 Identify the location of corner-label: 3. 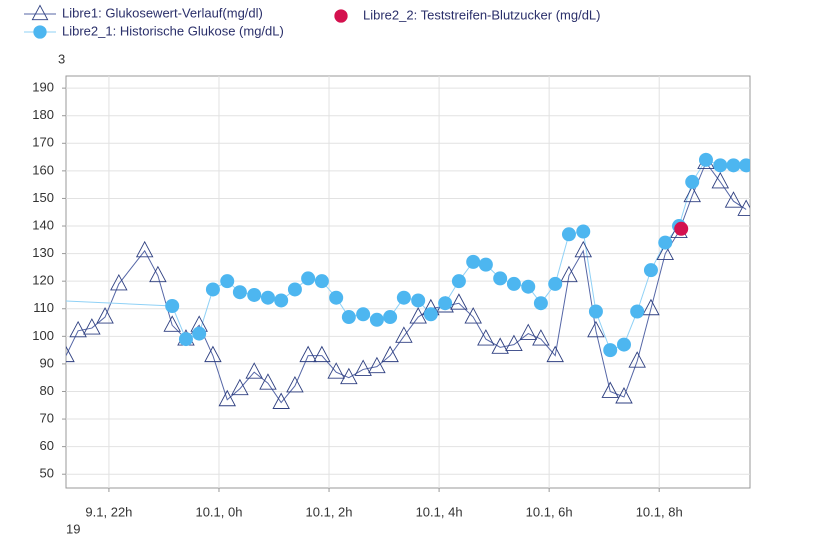
(61, 58).